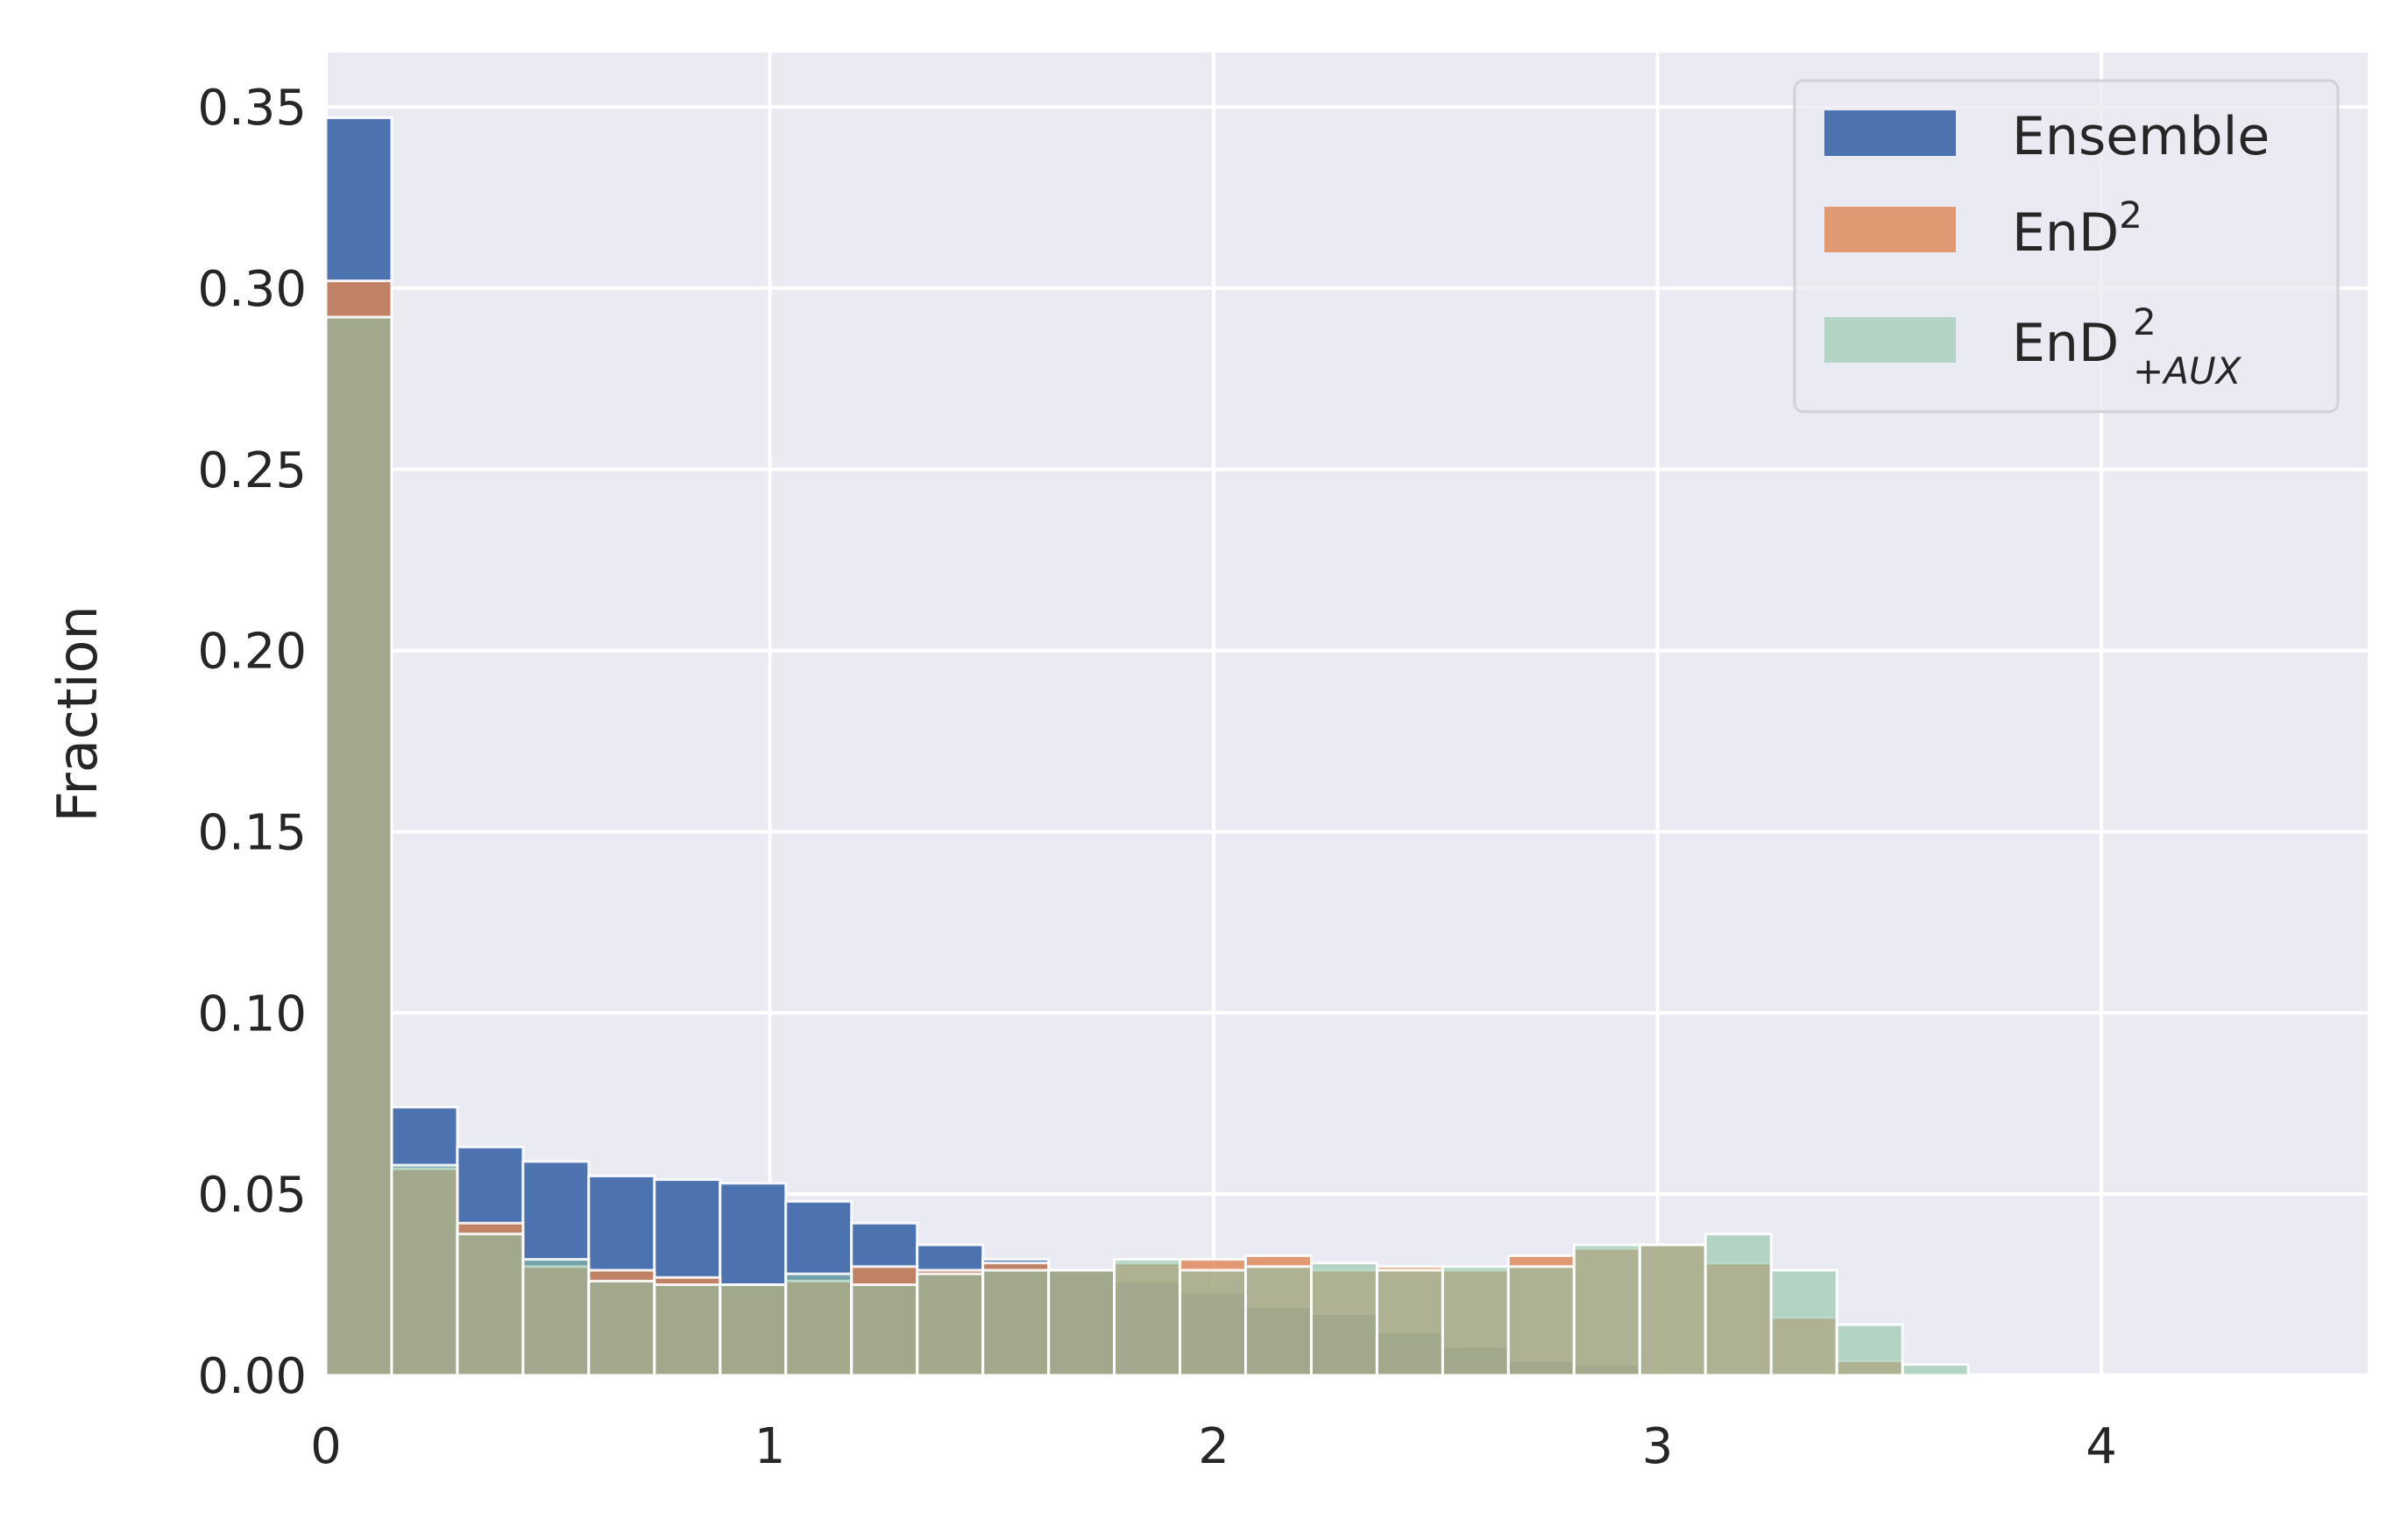  I want to click on x-tick-label-1: 1, so click(770, 1447).